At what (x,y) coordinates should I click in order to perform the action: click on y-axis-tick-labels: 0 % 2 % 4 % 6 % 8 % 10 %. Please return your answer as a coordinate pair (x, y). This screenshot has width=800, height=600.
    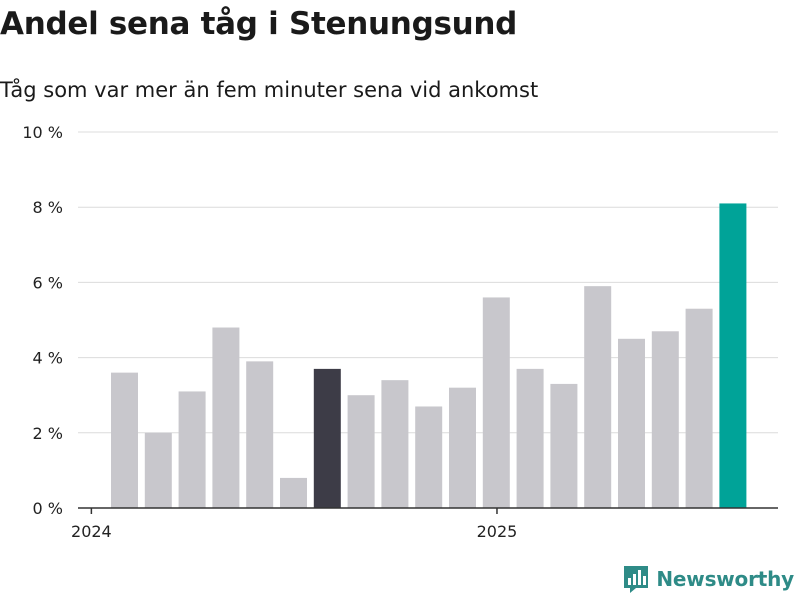
    Looking at the image, I should click on (42, 320).